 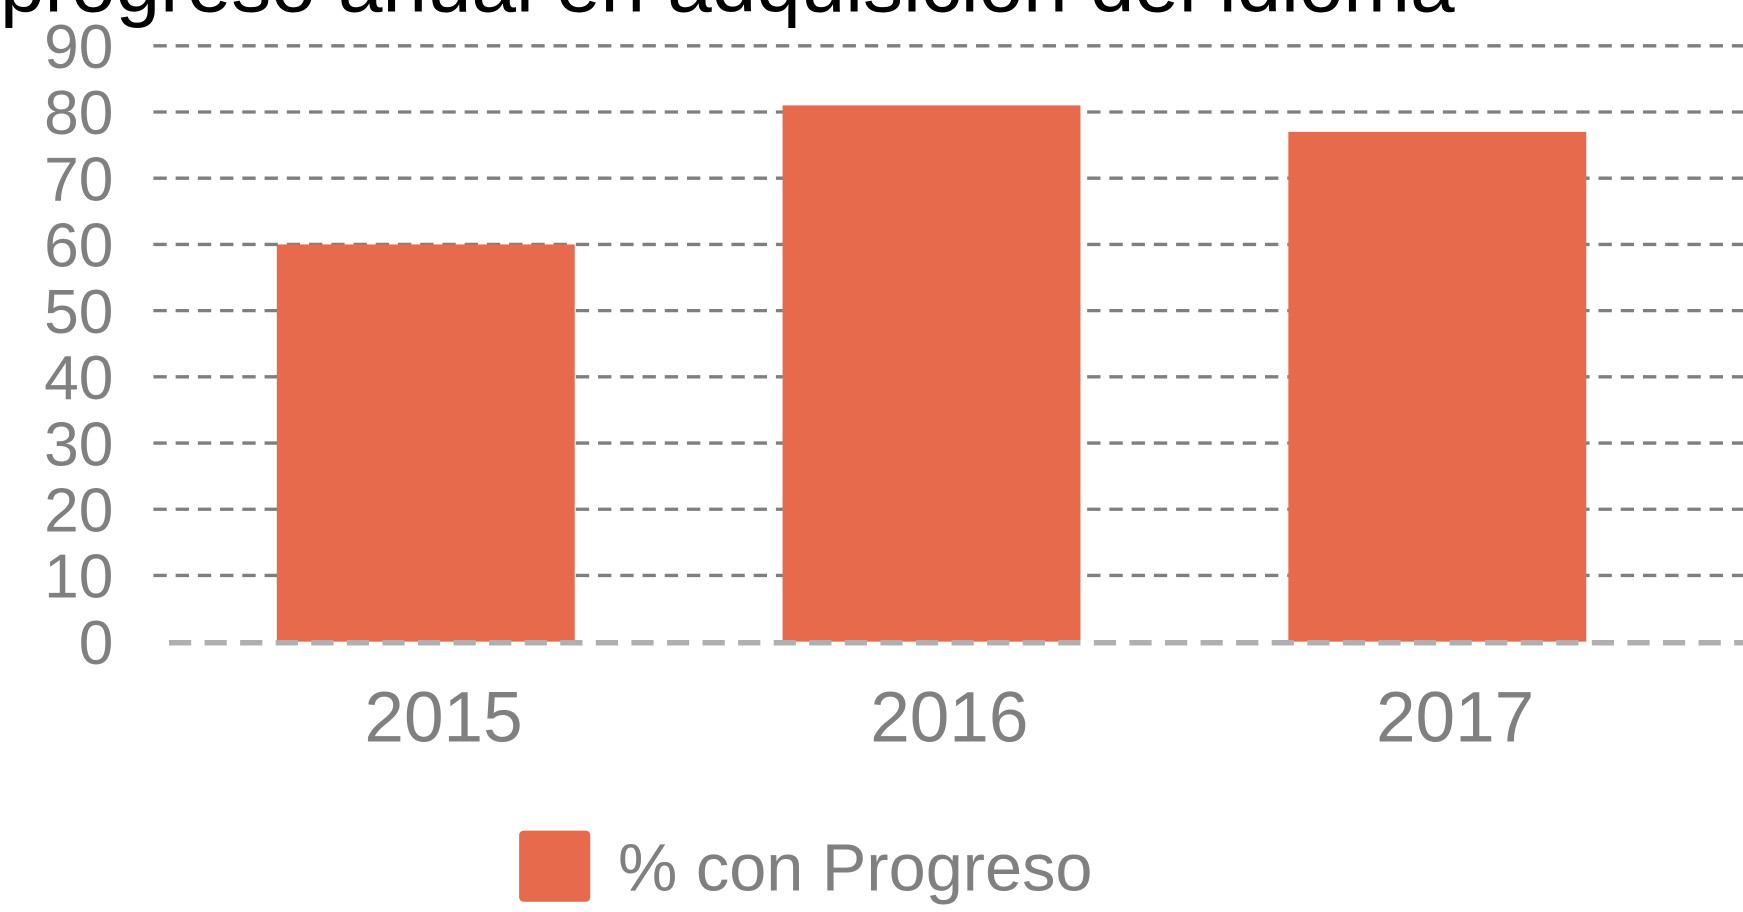 I want to click on chart-title: progreso anual en adquisición del idioma, so click(x=727, y=14).